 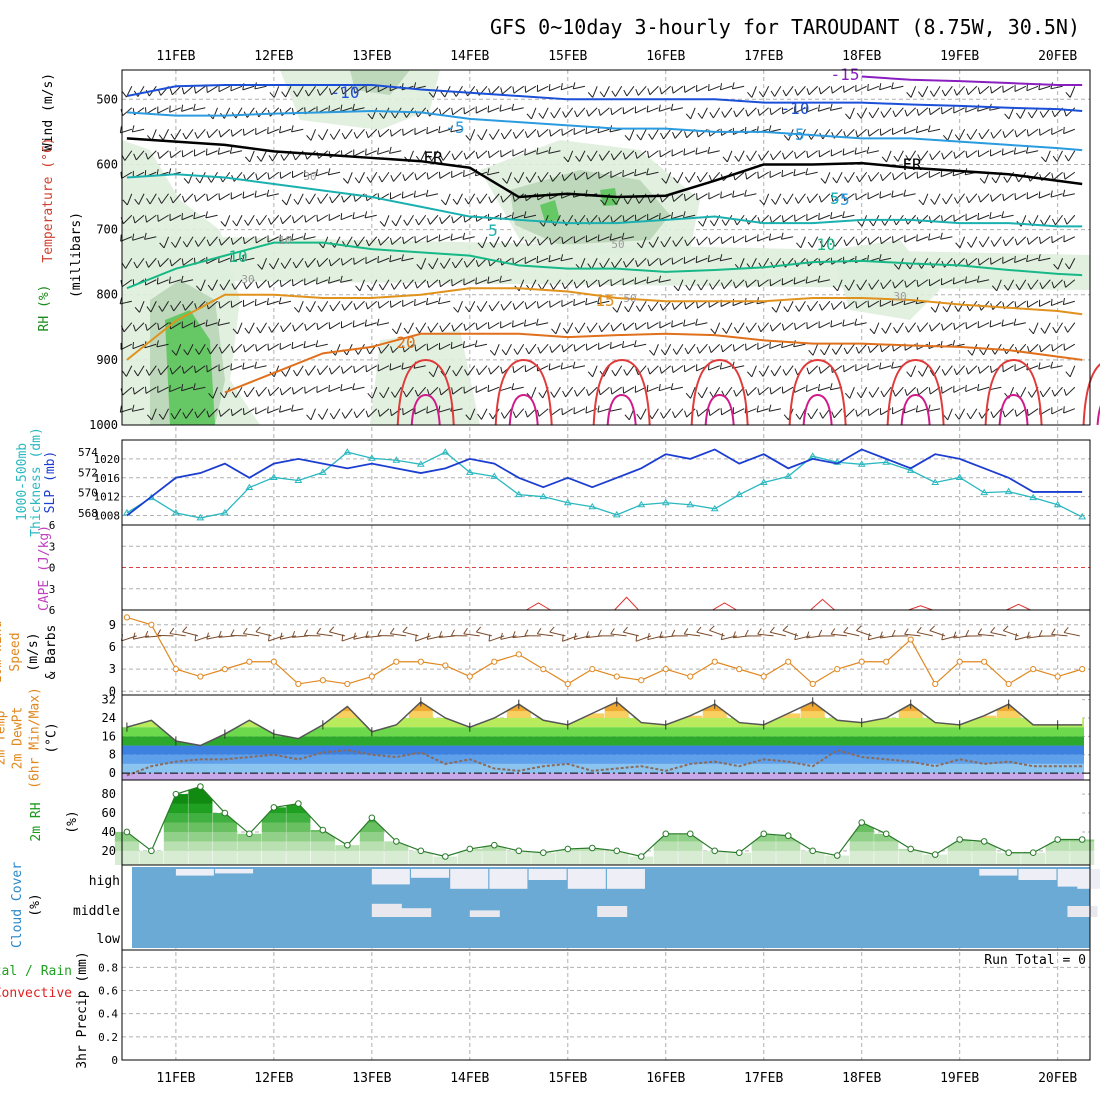 I want to click on rh-fill, so click(x=567, y=856).